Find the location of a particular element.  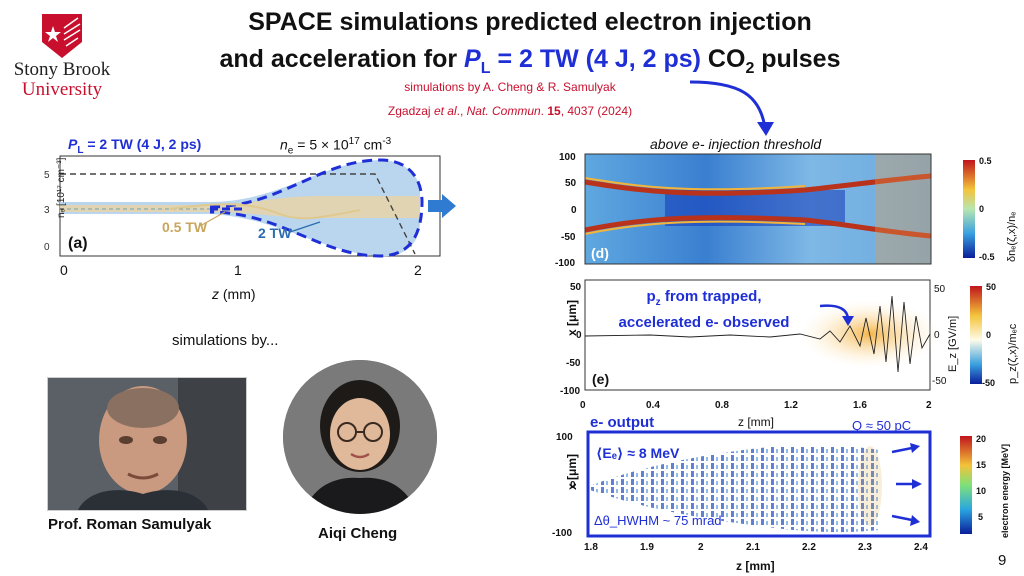

photo-aiqi-cheng is located at coordinates (360, 437).